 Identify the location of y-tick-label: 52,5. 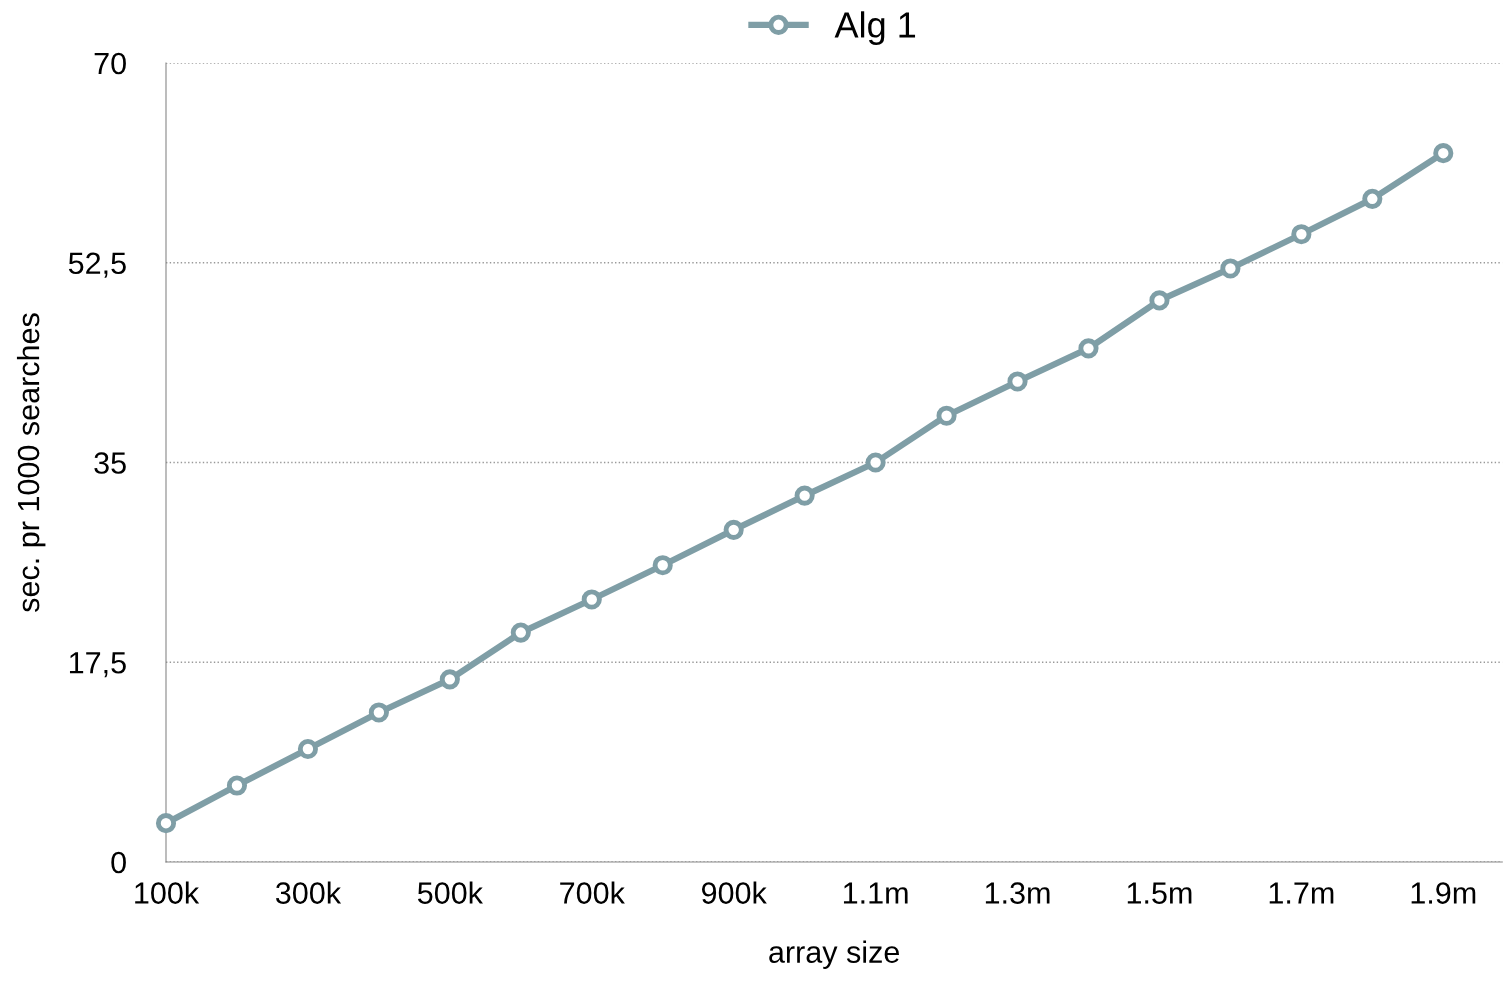
(97, 265).